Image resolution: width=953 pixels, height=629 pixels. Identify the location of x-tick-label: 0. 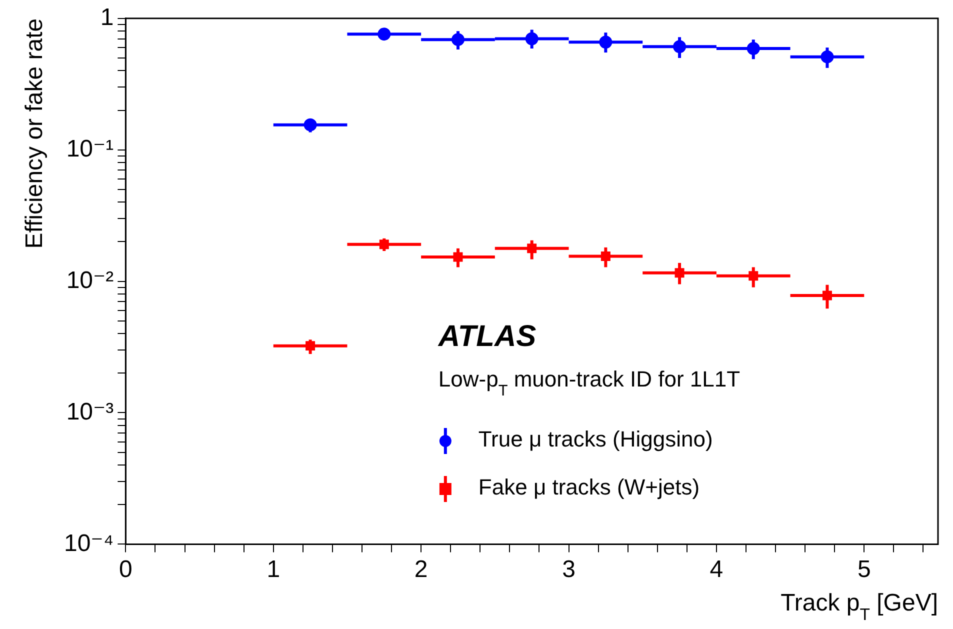
(125, 570).